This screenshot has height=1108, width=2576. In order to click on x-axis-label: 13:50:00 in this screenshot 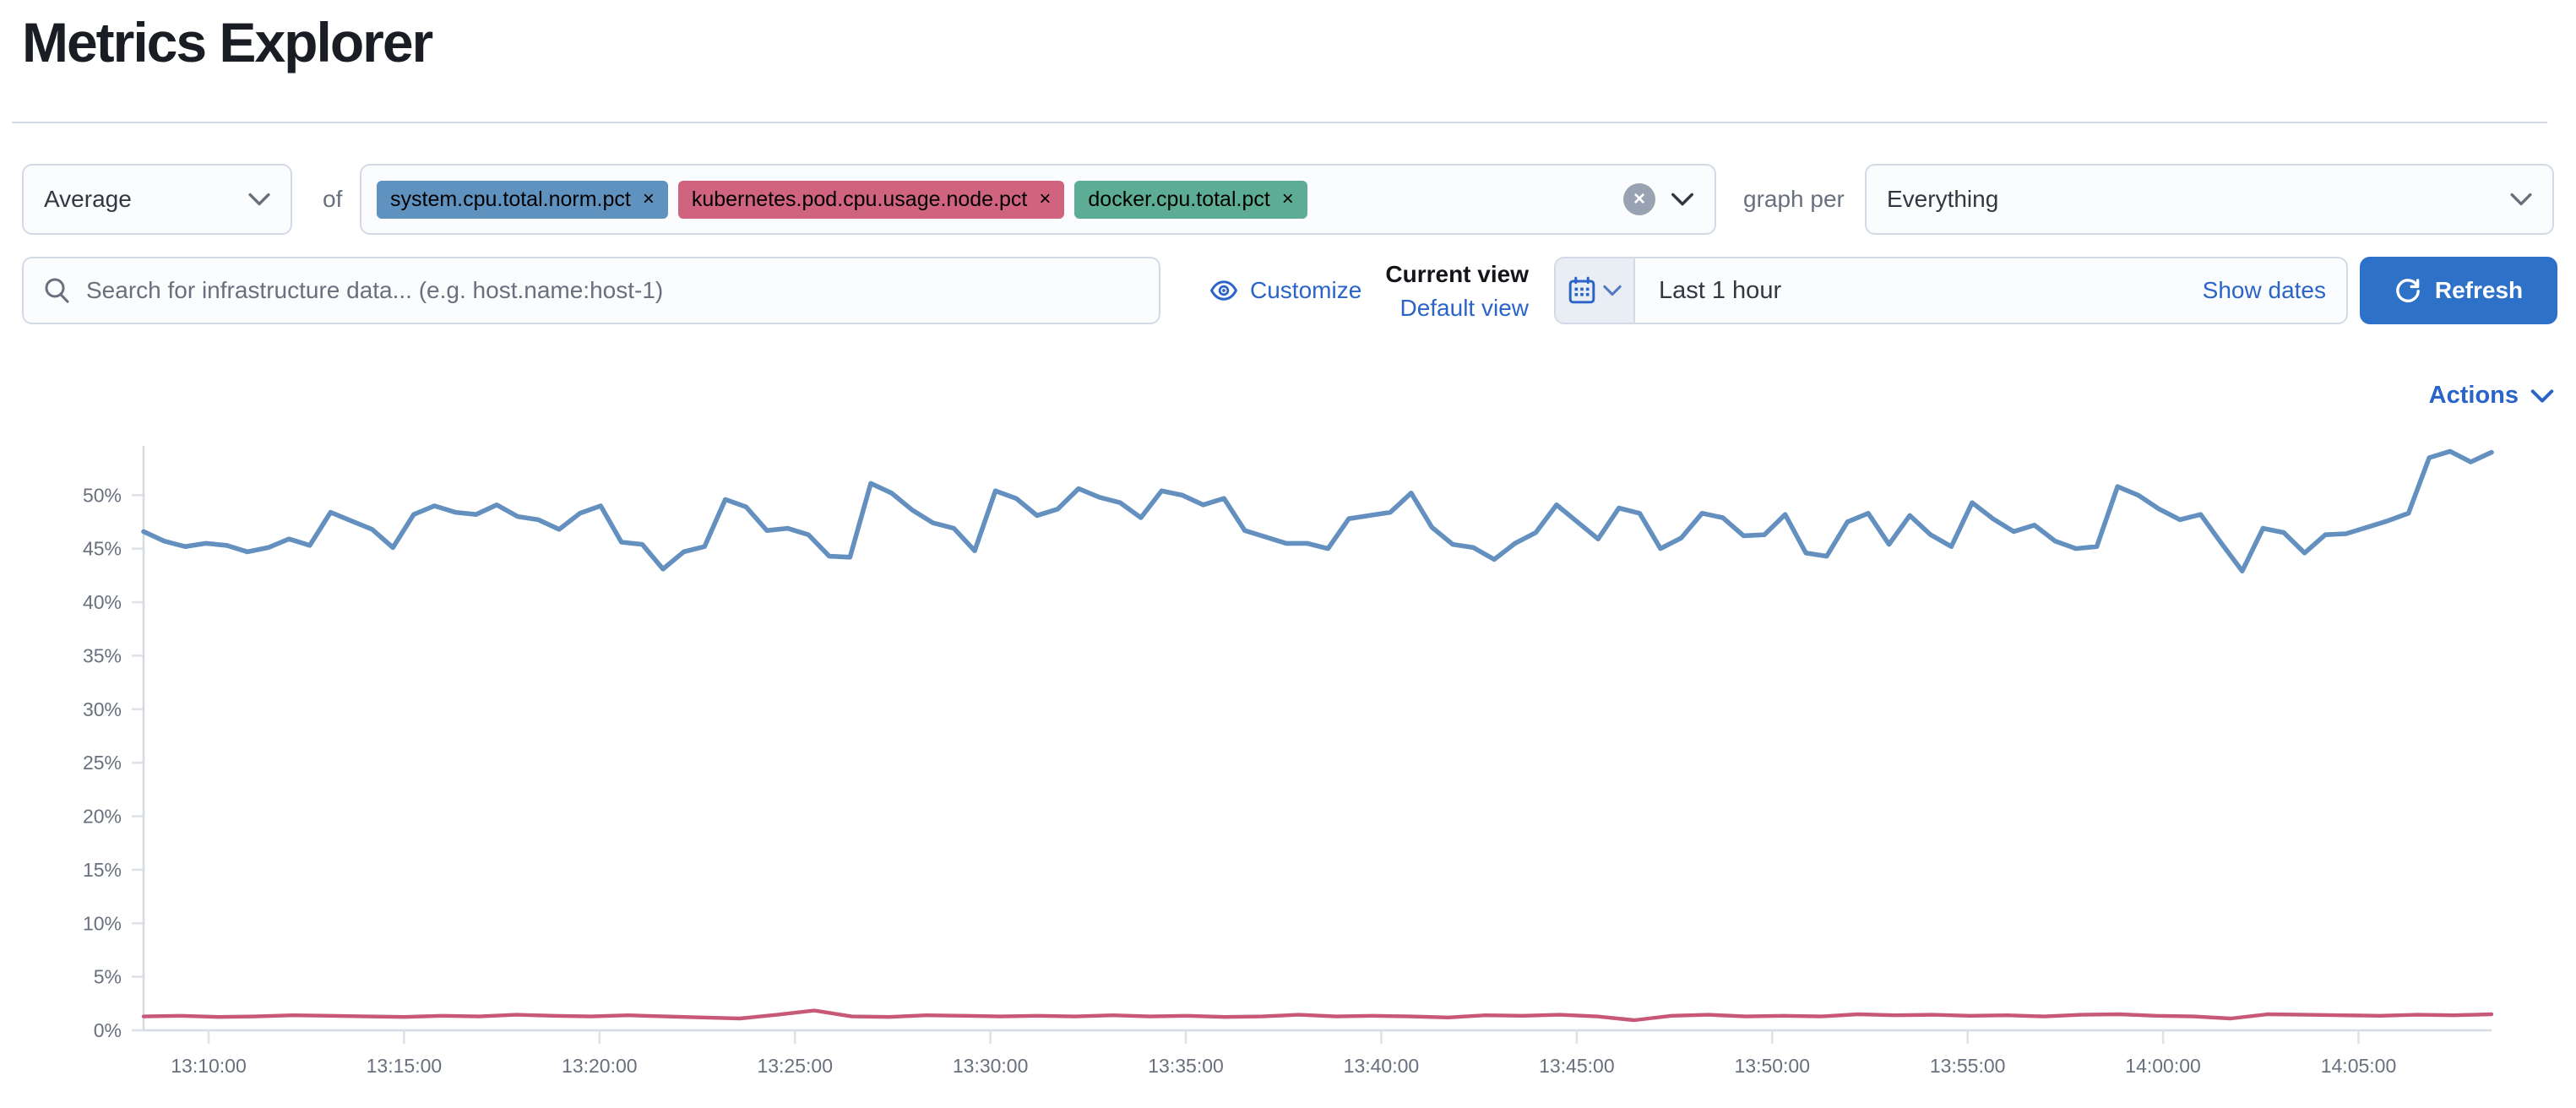, I will do `click(1772, 1066)`.